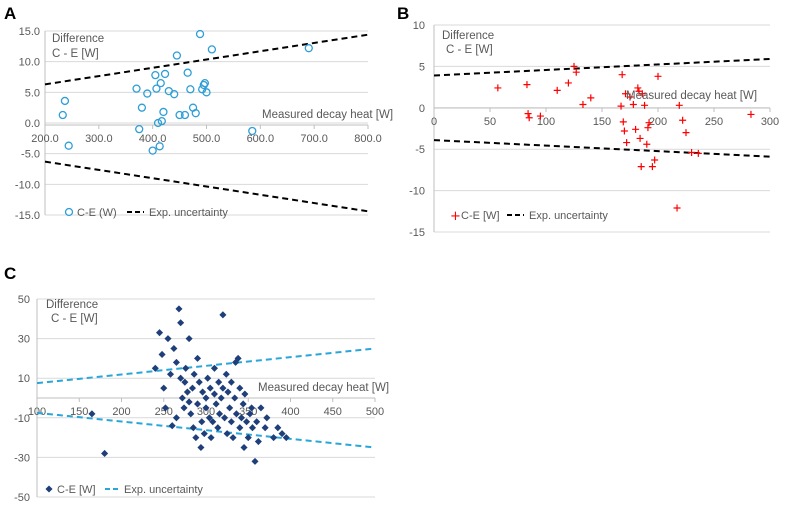 This screenshot has width=789, height=509. Describe the element at coordinates (434, 122) in the screenshot. I see `panel-b-x-tick-label: 0` at that location.